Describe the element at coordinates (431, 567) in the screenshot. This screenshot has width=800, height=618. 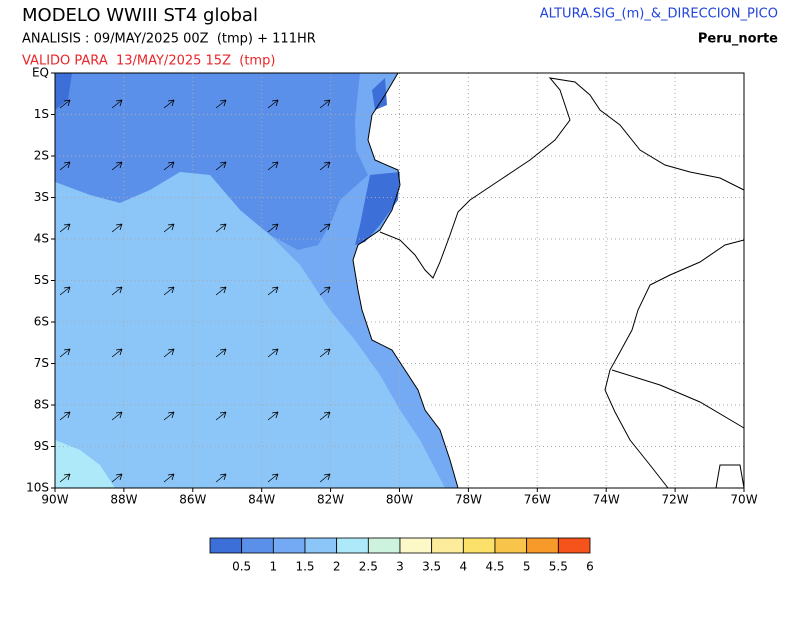
I see `colorbar-label: 3.5` at that location.